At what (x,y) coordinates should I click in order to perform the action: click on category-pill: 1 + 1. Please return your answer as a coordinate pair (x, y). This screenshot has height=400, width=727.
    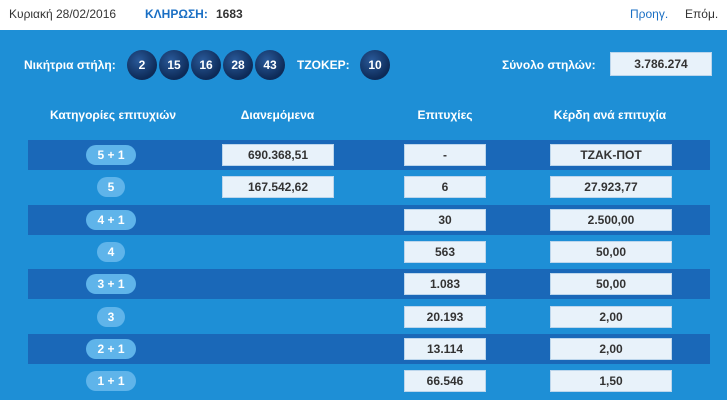
    Looking at the image, I should click on (111, 381).